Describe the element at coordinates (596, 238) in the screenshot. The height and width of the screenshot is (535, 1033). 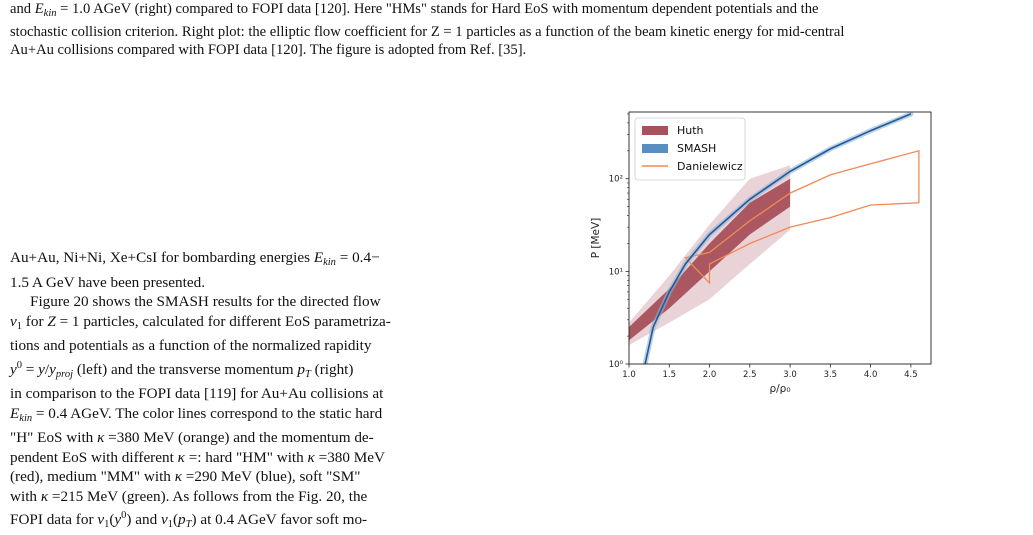
I see `y-axis-label: P [MeV]` at that location.